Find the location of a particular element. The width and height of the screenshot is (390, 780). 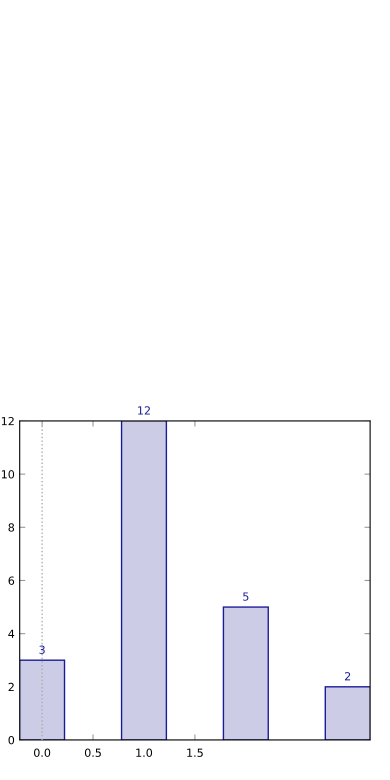

x-tick-label: 0.5 is located at coordinates (92, 752).